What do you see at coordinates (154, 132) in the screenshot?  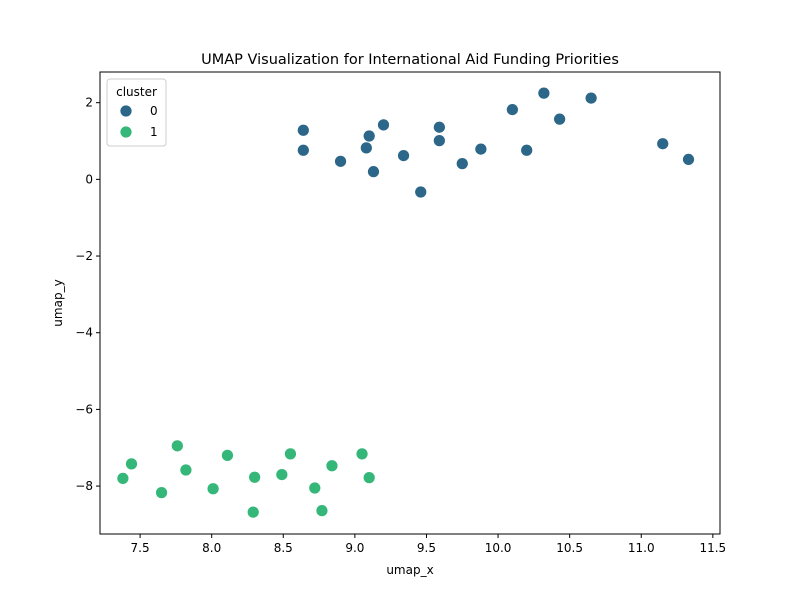 I see `legend-entry-label: 1` at bounding box center [154, 132].